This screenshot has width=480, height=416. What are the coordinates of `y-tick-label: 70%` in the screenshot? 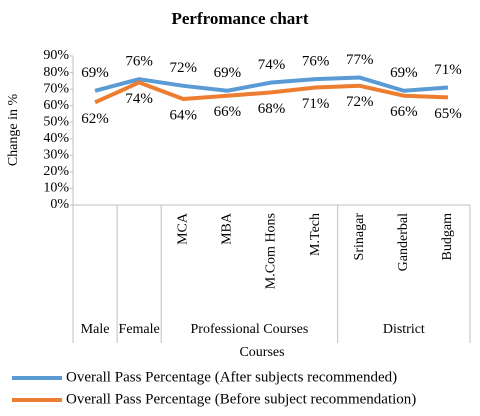 It's located at (56, 88).